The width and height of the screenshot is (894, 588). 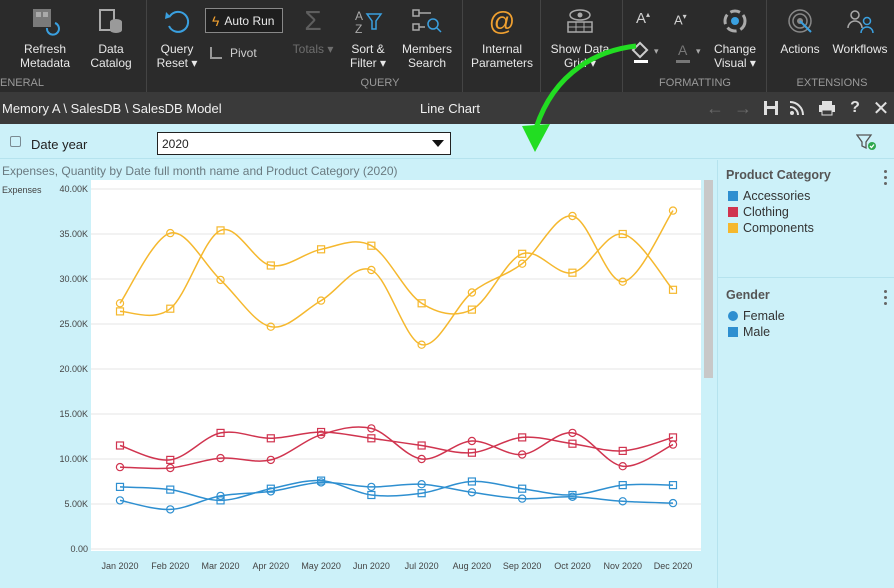 I want to click on svg-text: Z, so click(x=358, y=29).